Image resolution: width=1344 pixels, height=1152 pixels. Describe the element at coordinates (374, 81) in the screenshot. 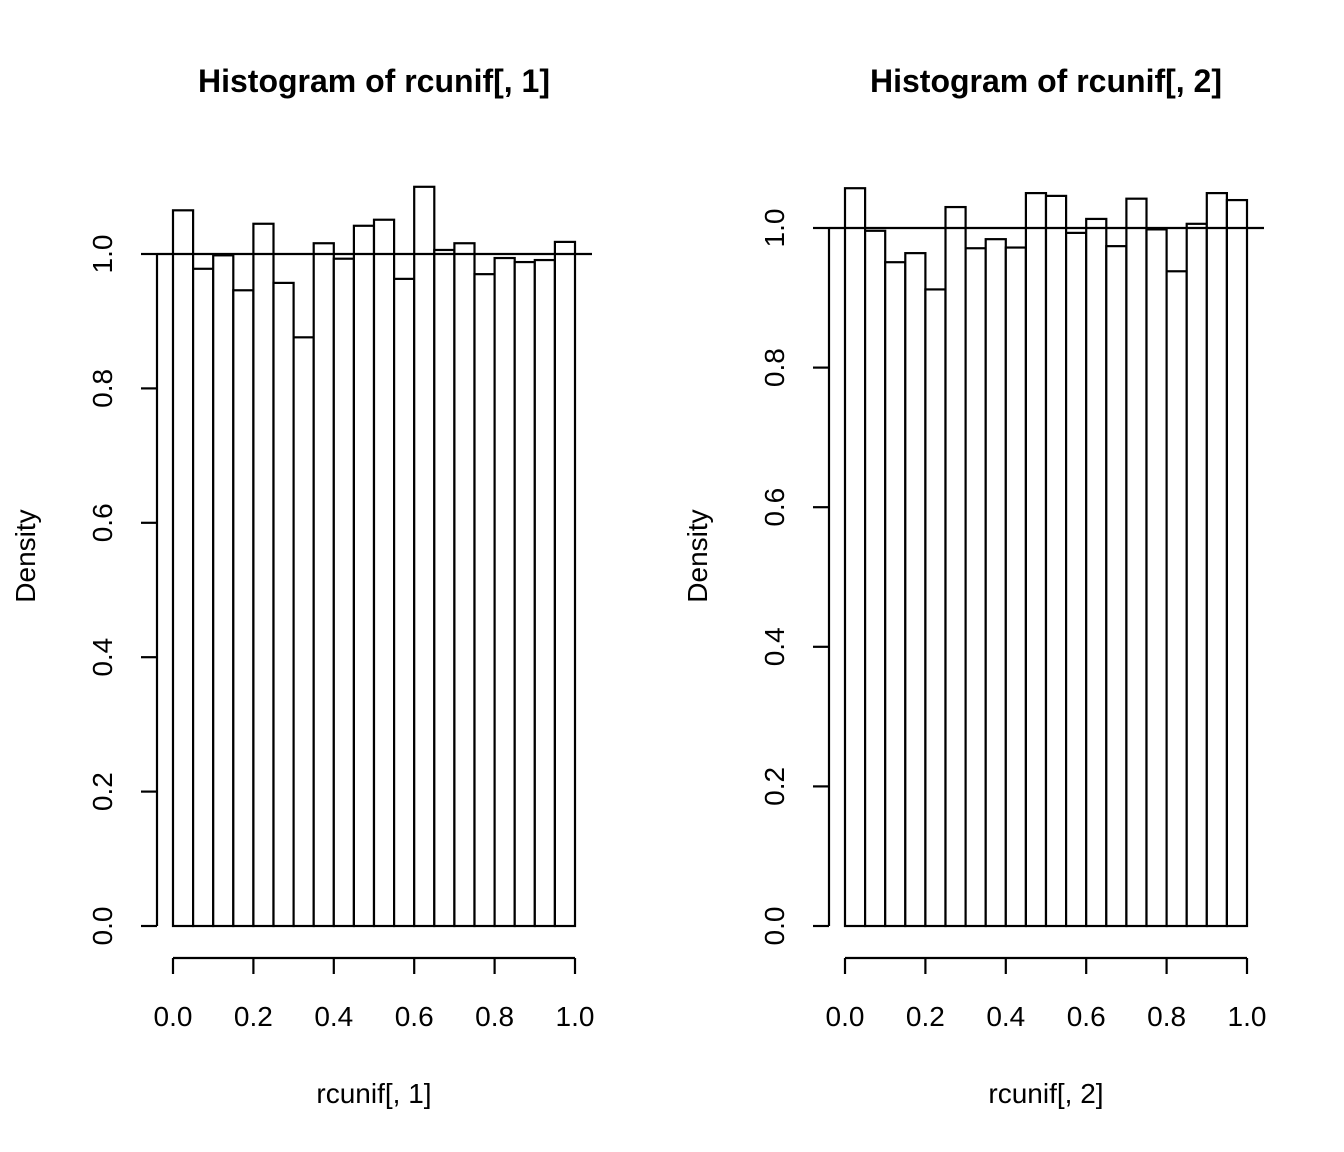

I see `chart-title: Histogram of rcunif[, 1]` at that location.